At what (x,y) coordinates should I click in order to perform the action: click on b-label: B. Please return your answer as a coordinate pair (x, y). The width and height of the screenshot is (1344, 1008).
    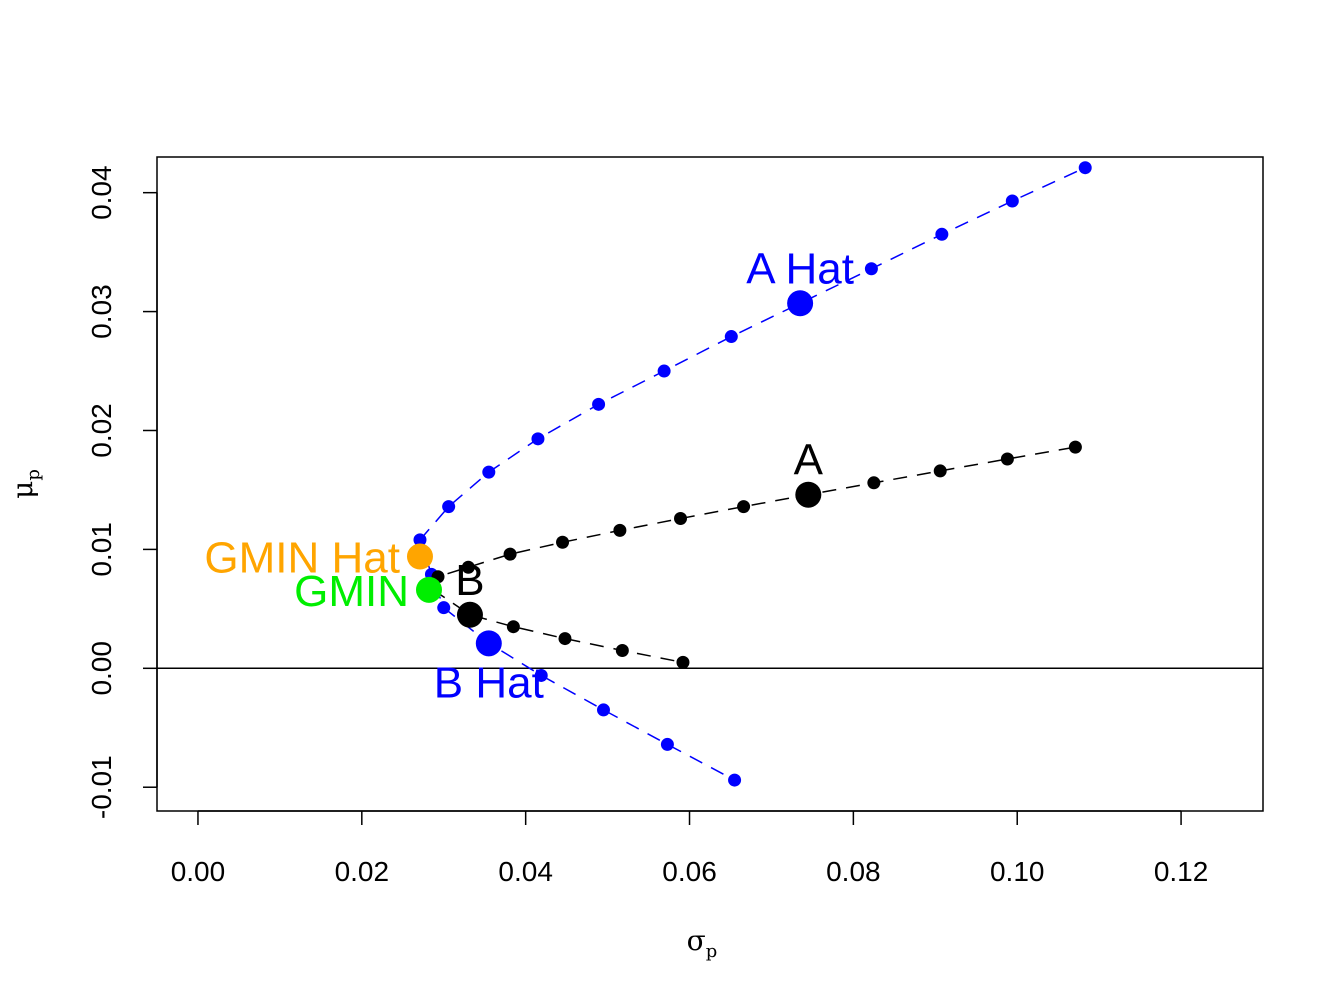
    Looking at the image, I should click on (469, 580).